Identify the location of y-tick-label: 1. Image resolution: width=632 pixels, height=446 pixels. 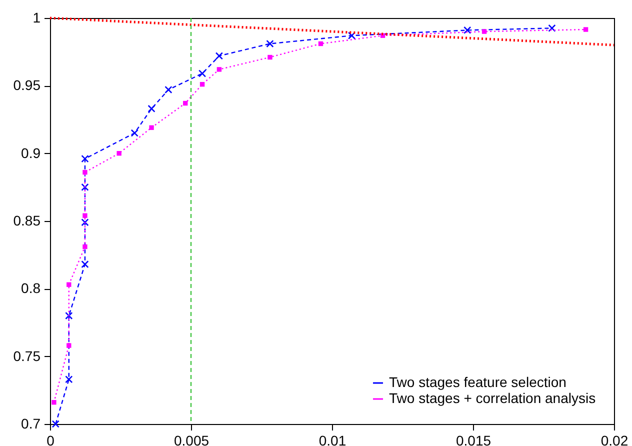
(36, 18).